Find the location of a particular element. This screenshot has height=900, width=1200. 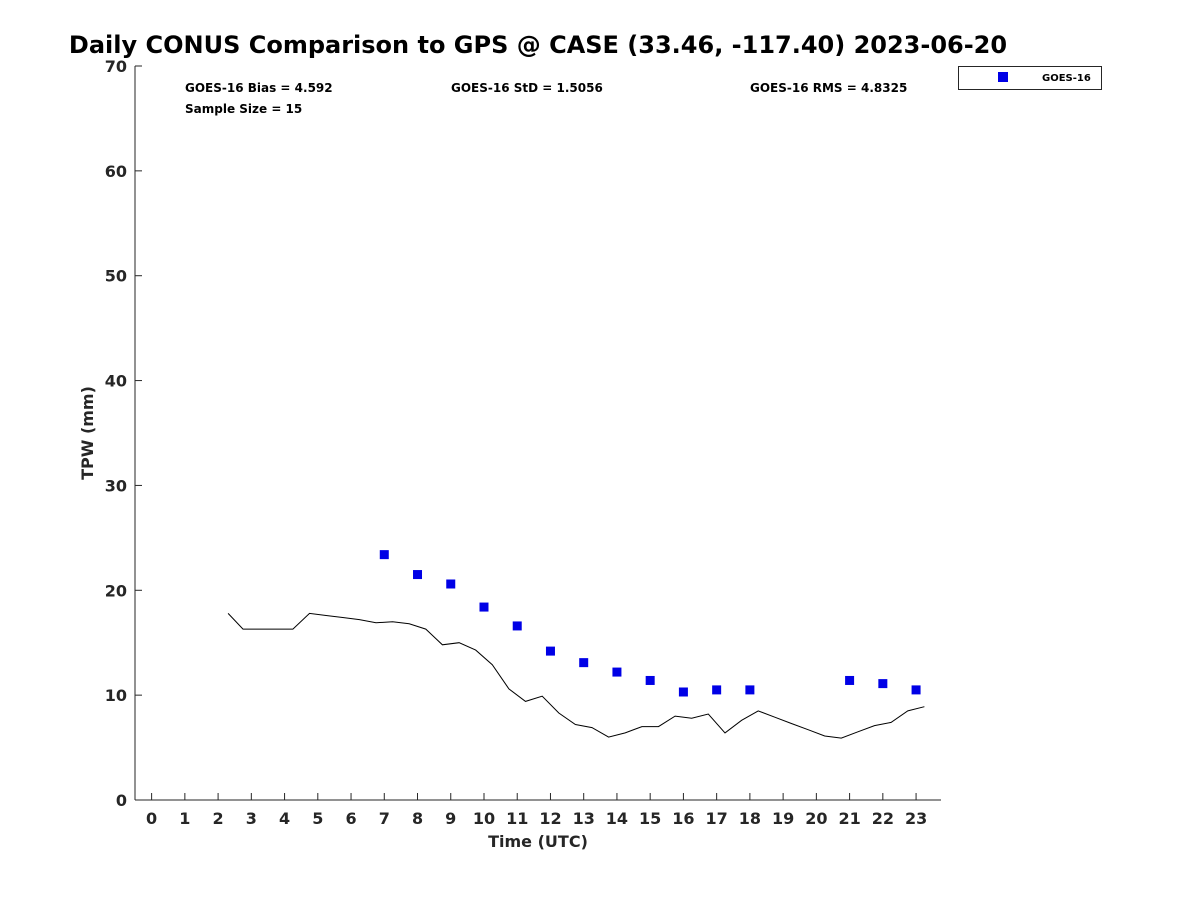

x-tick-label: 7 is located at coordinates (384, 818).